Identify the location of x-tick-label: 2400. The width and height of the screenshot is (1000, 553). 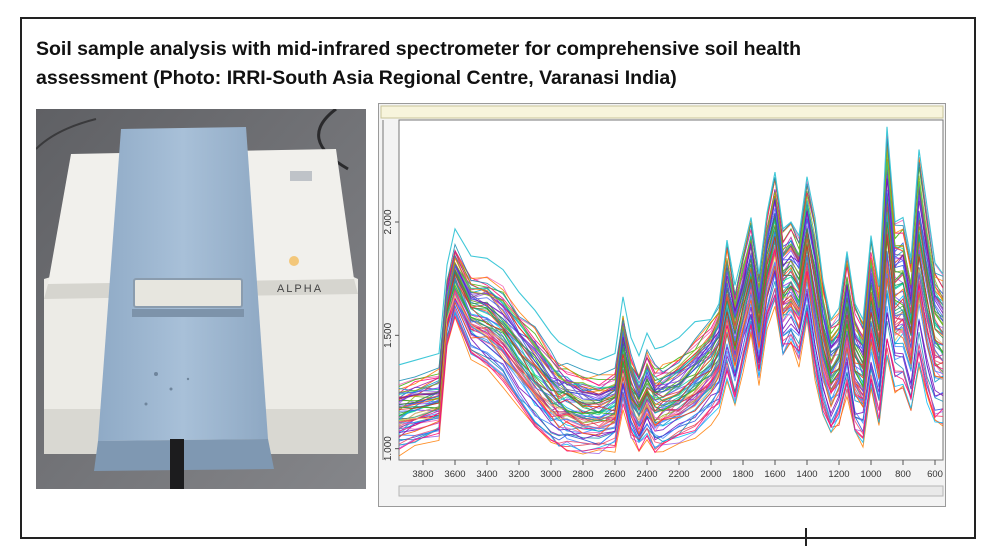
(646, 474).